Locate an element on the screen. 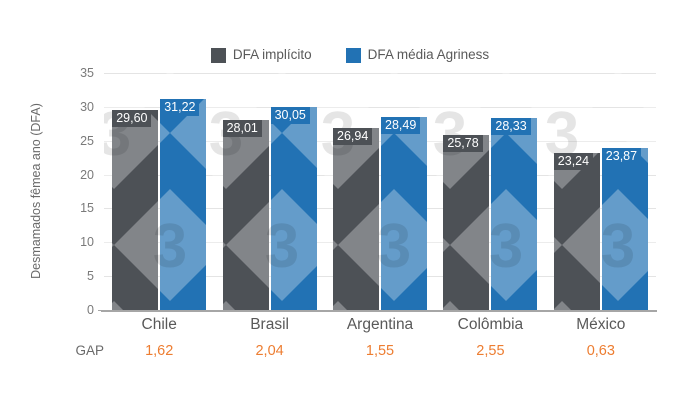  bar-value-label: 28,49 is located at coordinates (401, 126).